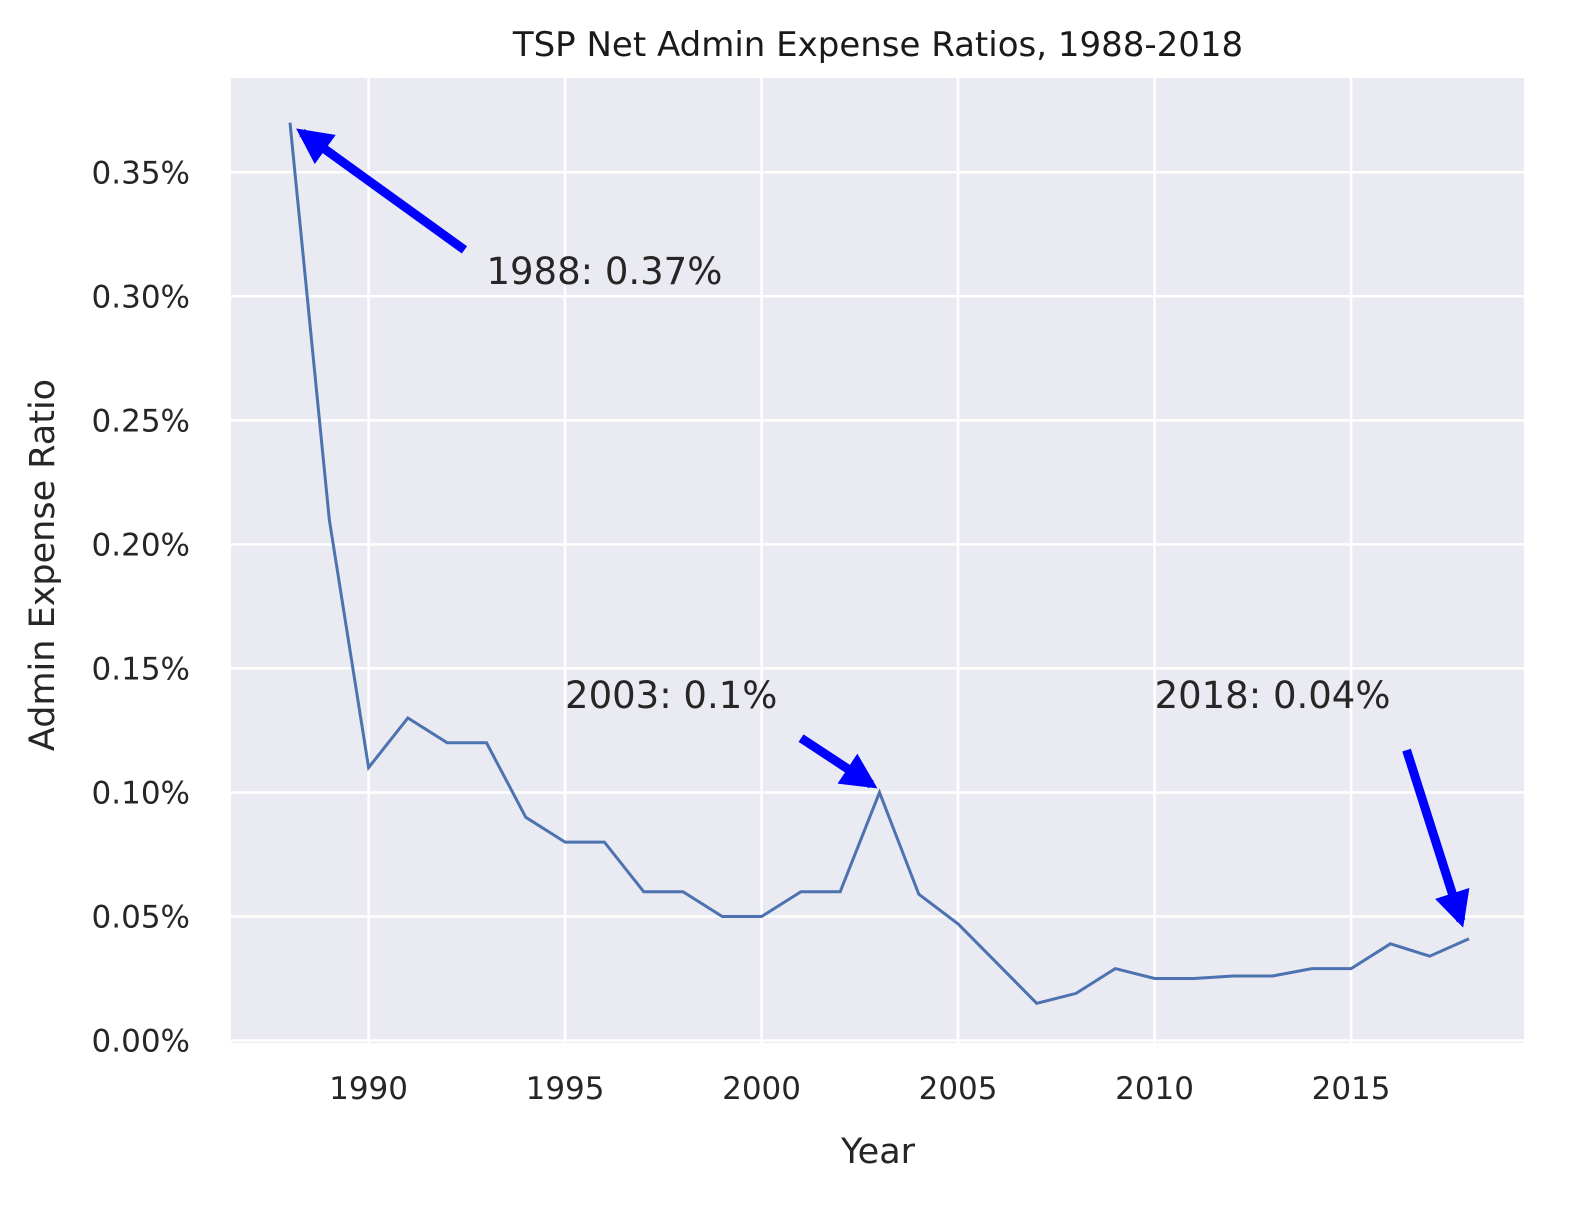 Image resolution: width=1586 pixels, height=1208 pixels. What do you see at coordinates (671, 695) in the screenshot?
I see `annotation-label: 2003: 0.1%` at bounding box center [671, 695].